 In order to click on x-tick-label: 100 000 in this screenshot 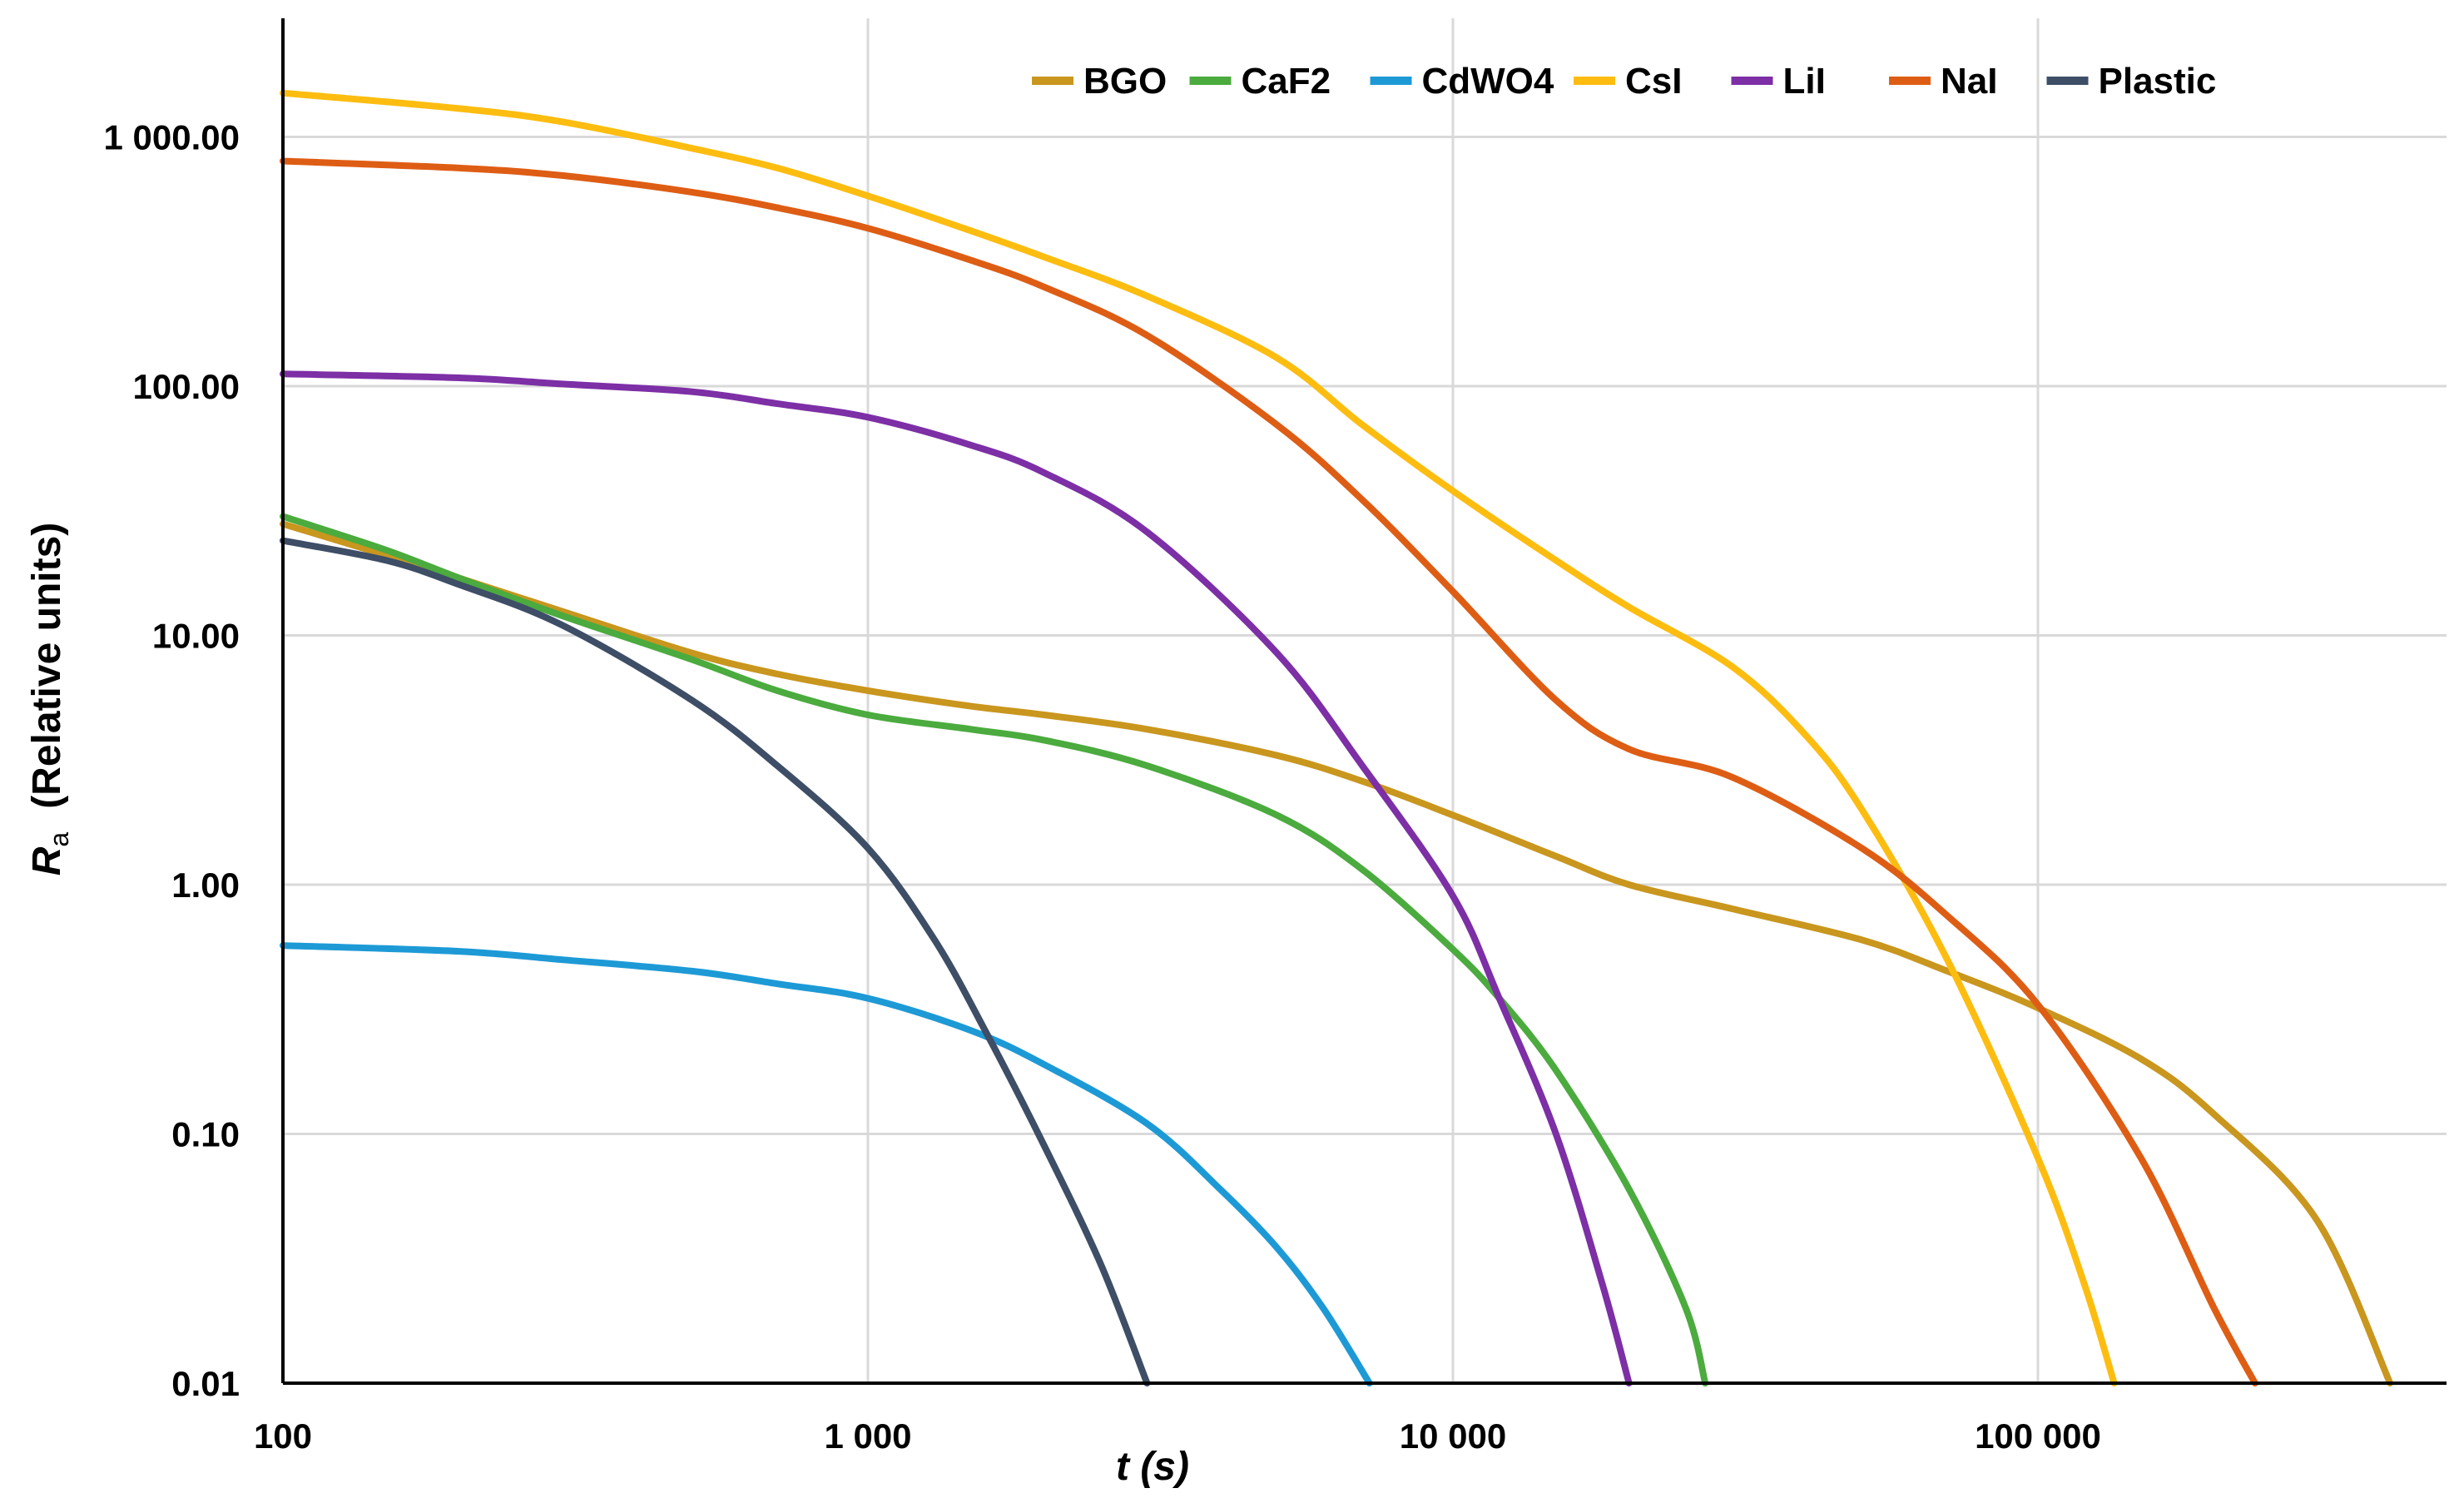, I will do `click(2038, 1436)`.